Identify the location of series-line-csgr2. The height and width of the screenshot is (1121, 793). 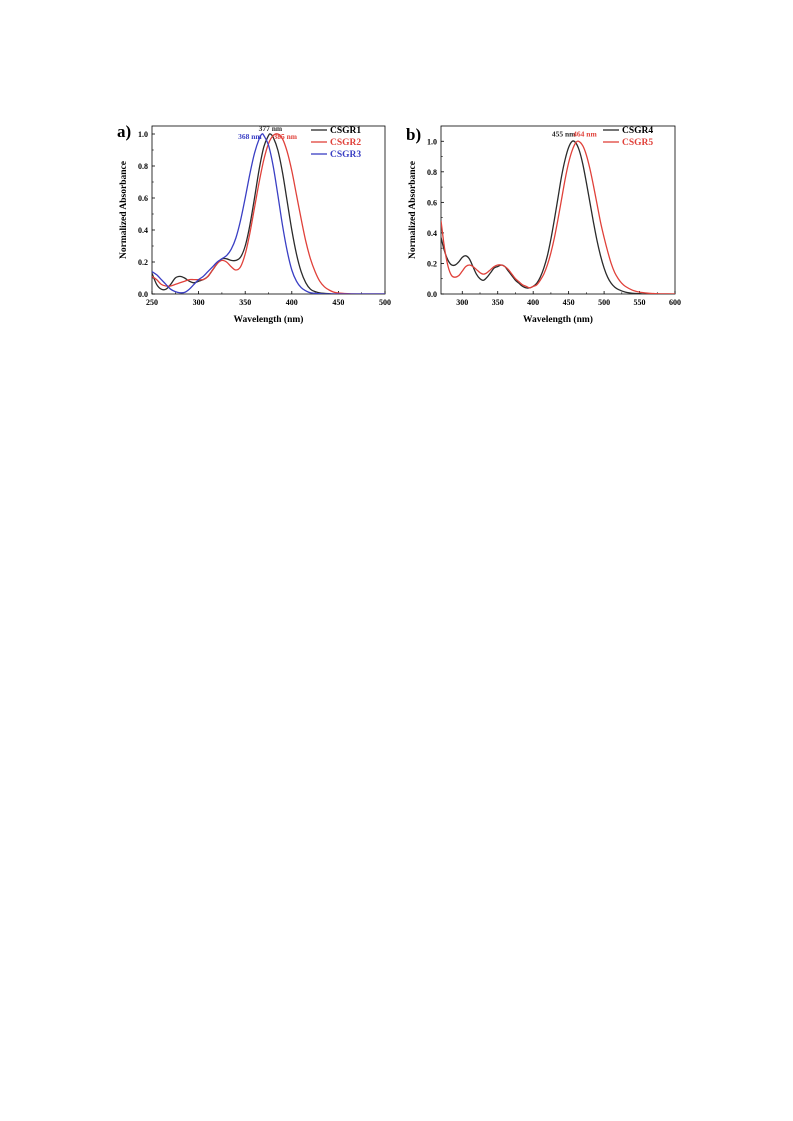
(268, 213).